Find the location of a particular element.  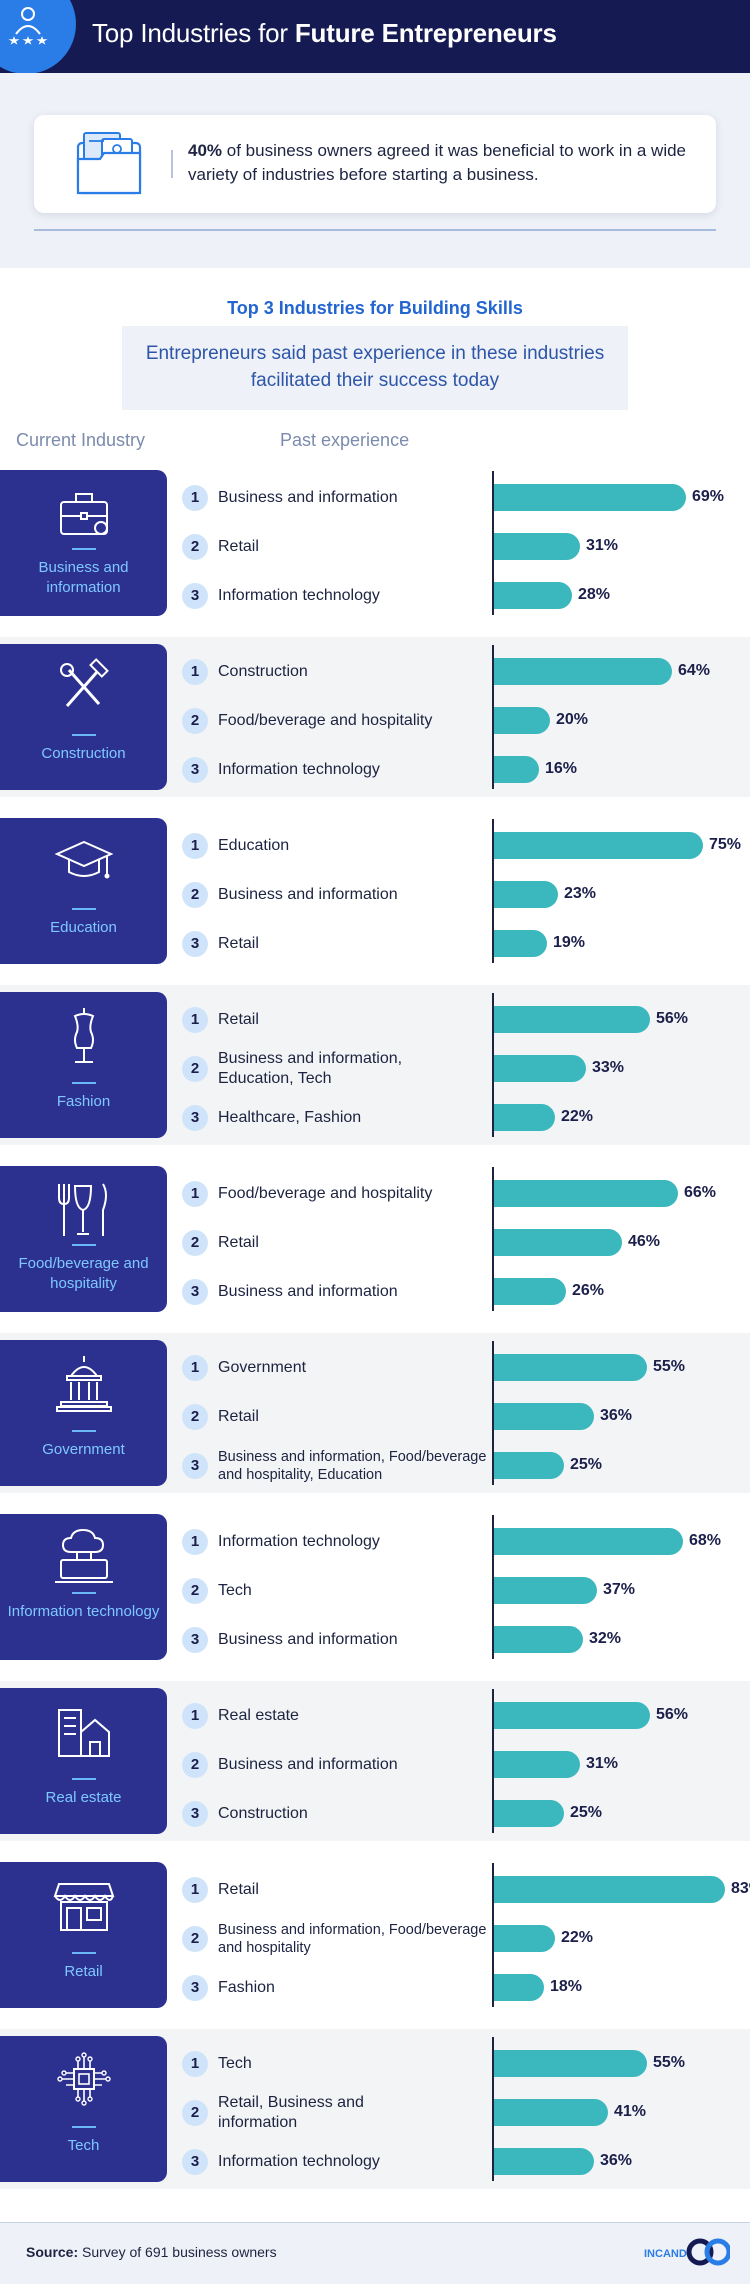

buildings-icon is located at coordinates (84, 1731).